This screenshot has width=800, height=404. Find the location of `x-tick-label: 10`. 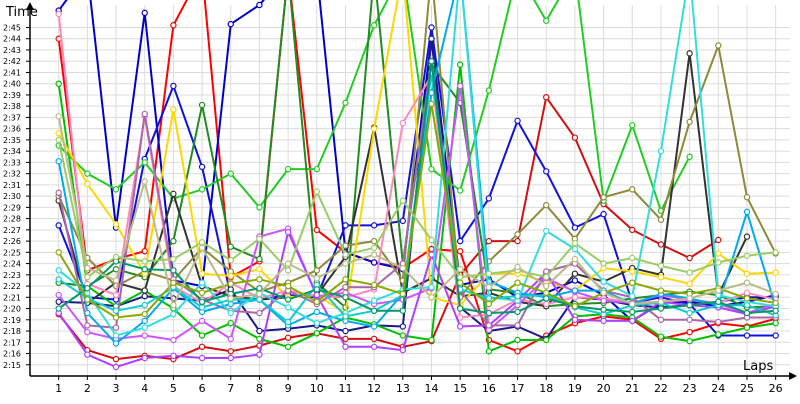

x-tick-label: 10 is located at coordinates (317, 388).